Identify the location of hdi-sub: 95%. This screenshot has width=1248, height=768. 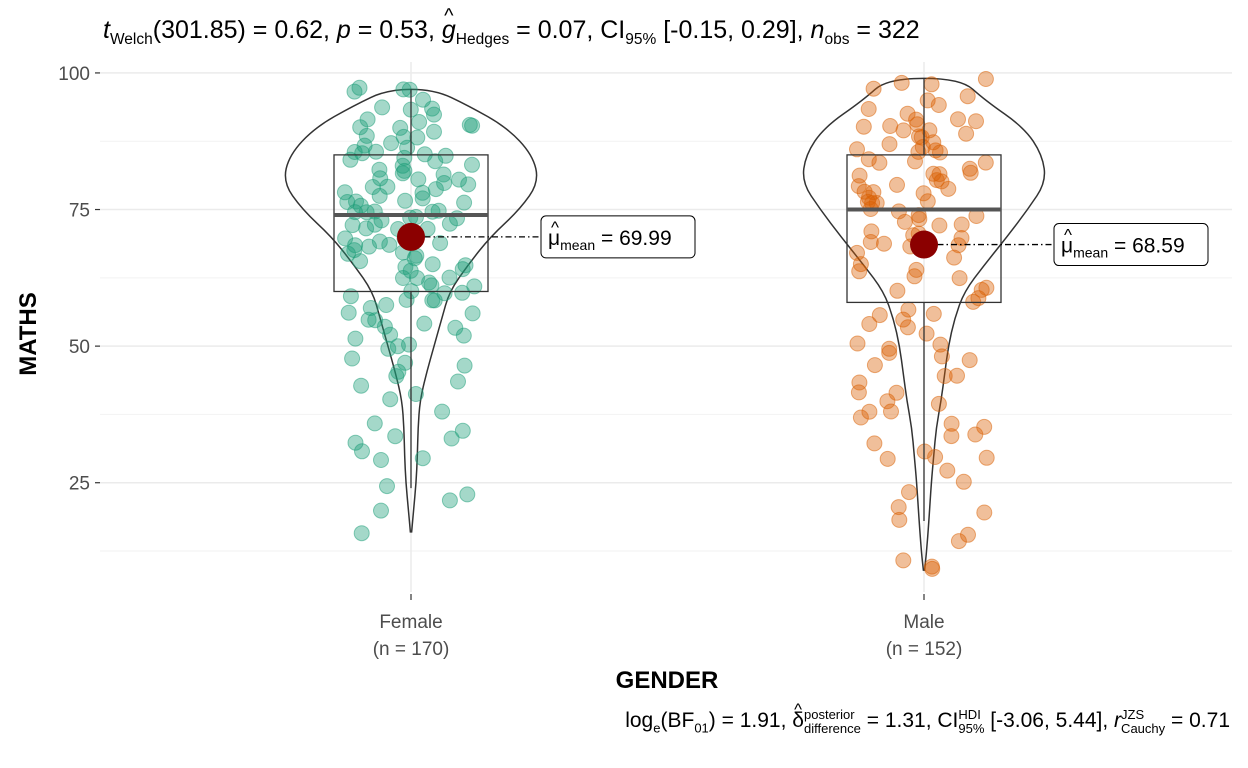
(971, 728).